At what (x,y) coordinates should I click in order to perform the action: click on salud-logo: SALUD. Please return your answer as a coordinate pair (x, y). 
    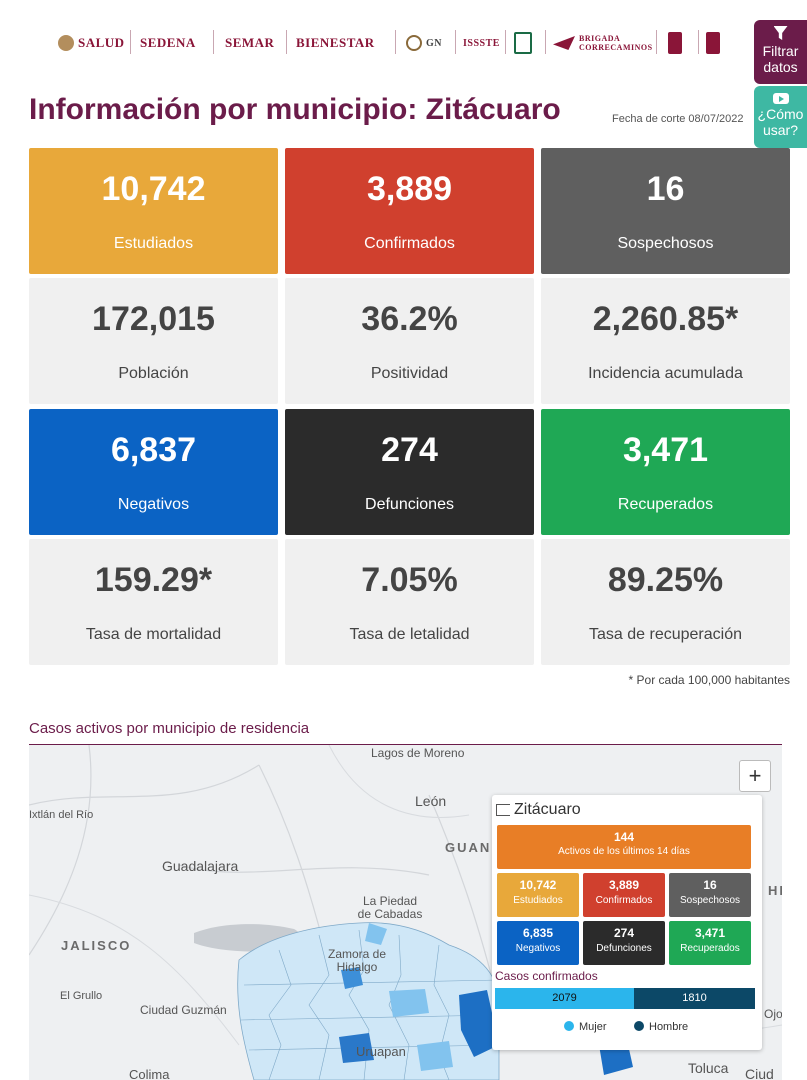
    Looking at the image, I should click on (91, 43).